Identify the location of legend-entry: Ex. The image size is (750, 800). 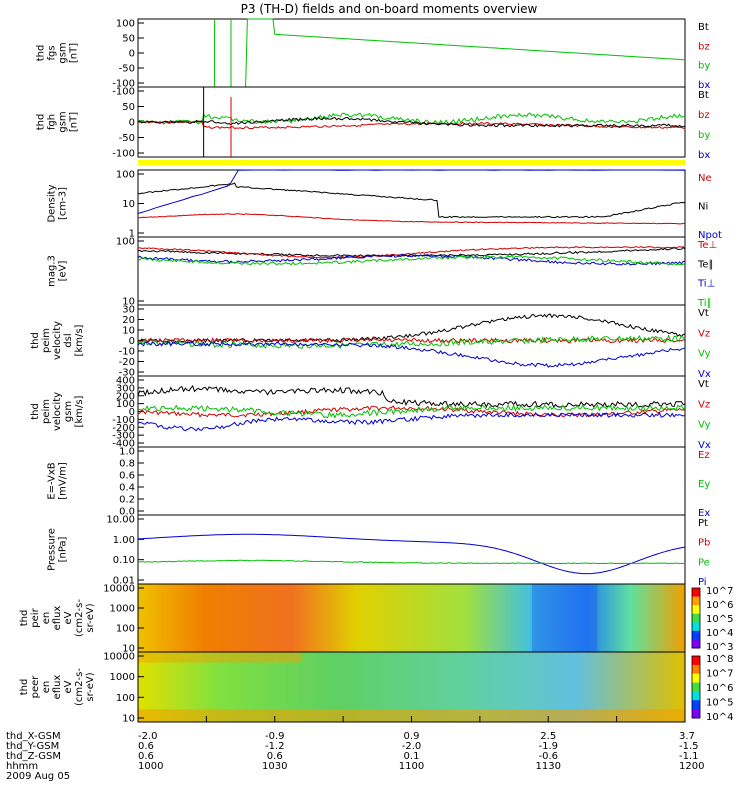
(704, 513).